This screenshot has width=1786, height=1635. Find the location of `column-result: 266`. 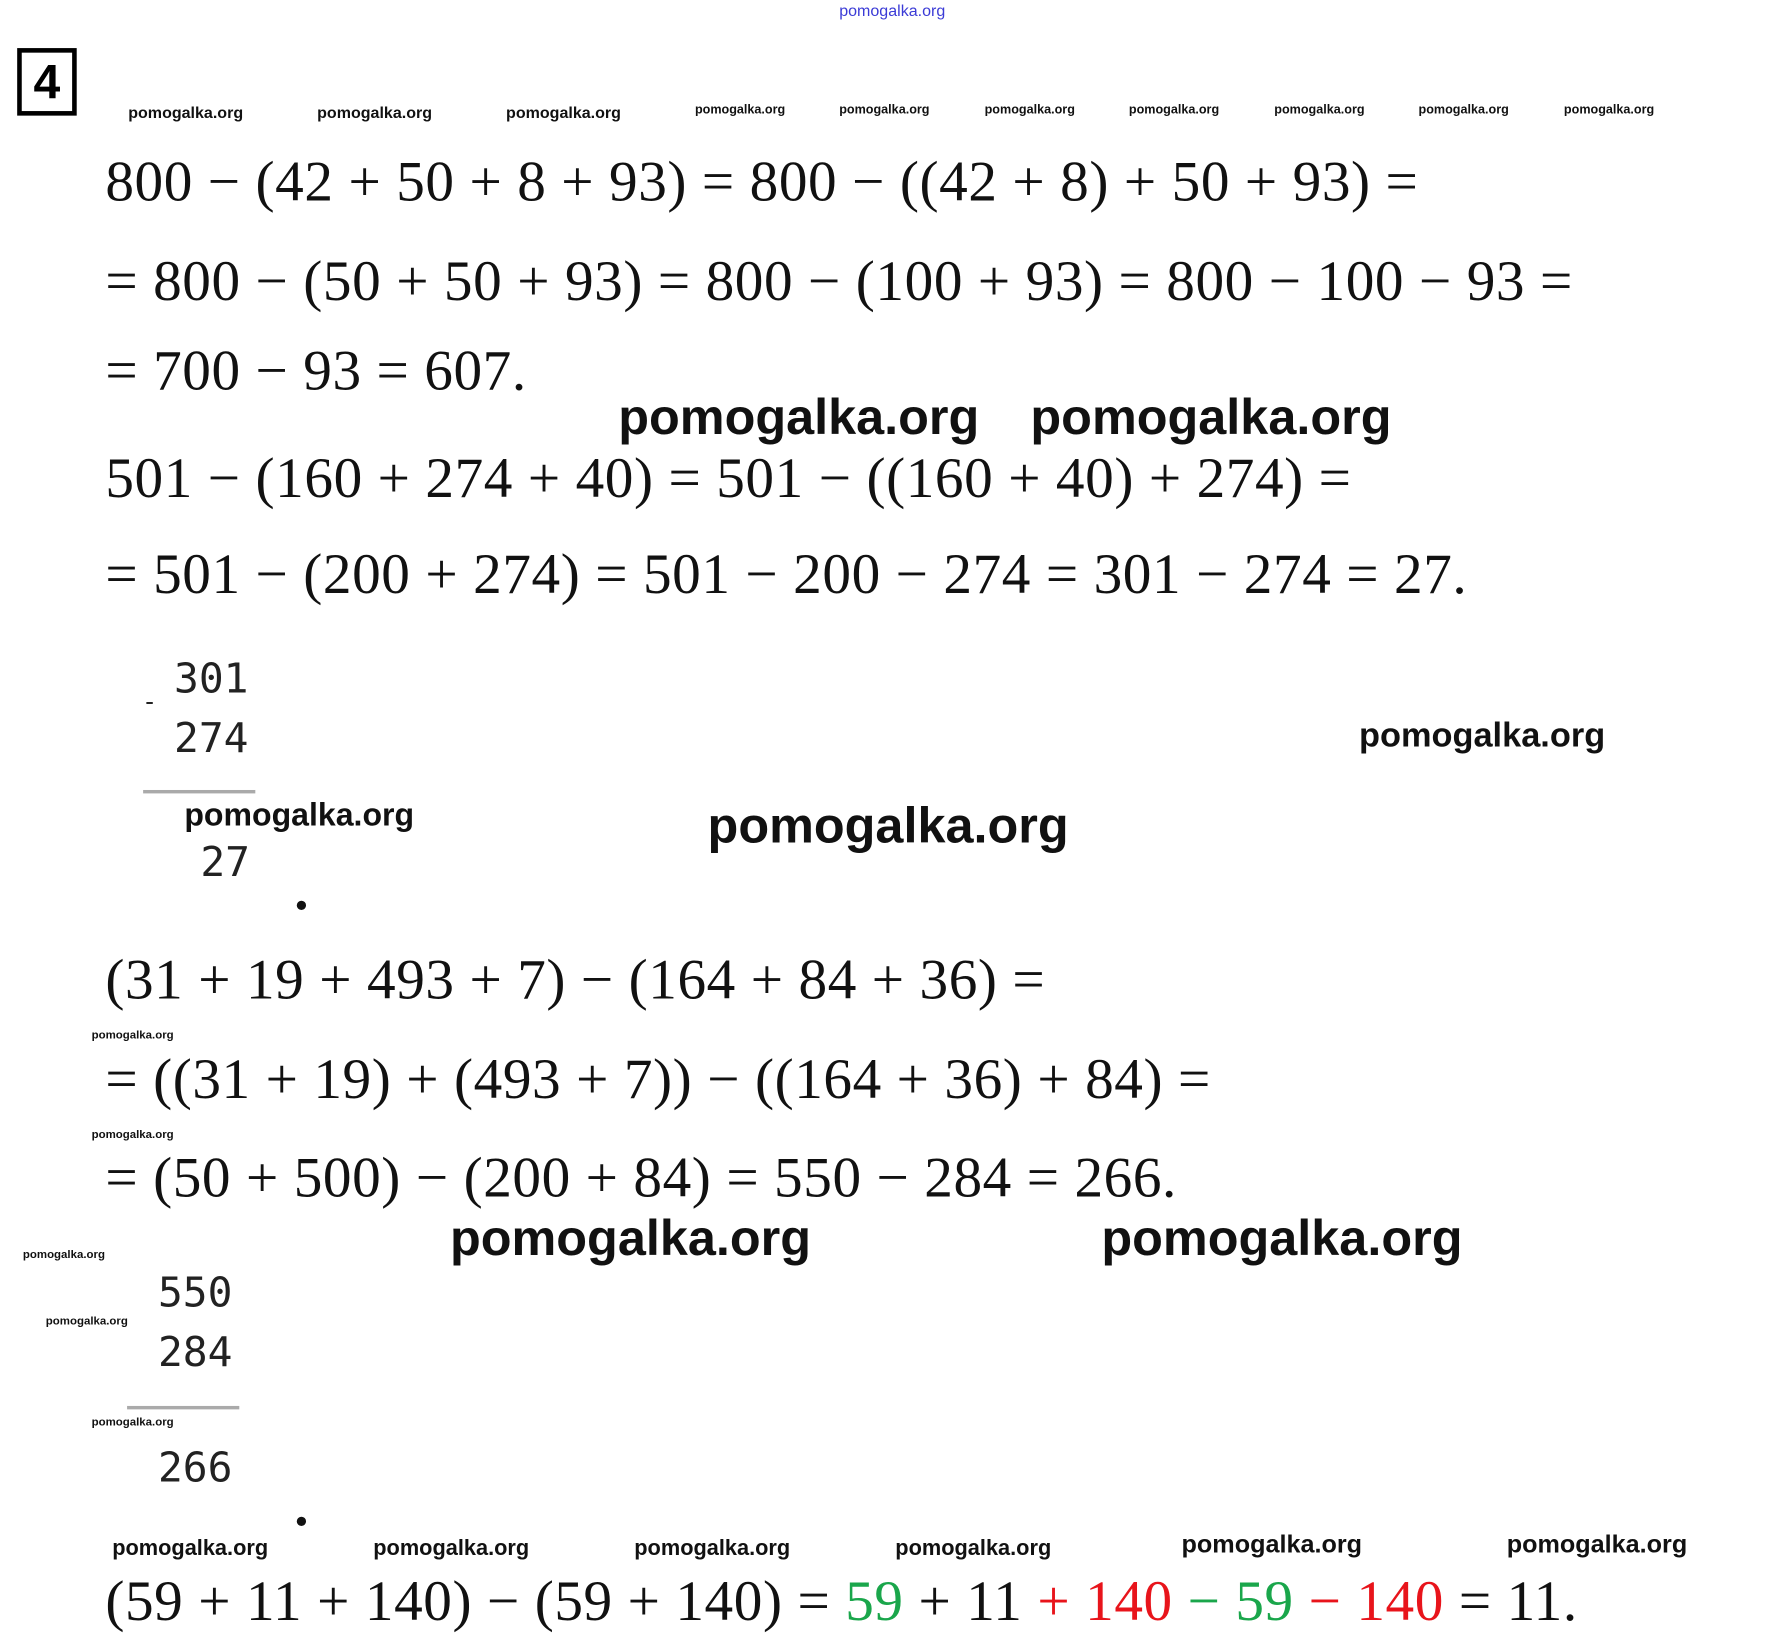

column-result: 266 is located at coordinates (195, 1468).